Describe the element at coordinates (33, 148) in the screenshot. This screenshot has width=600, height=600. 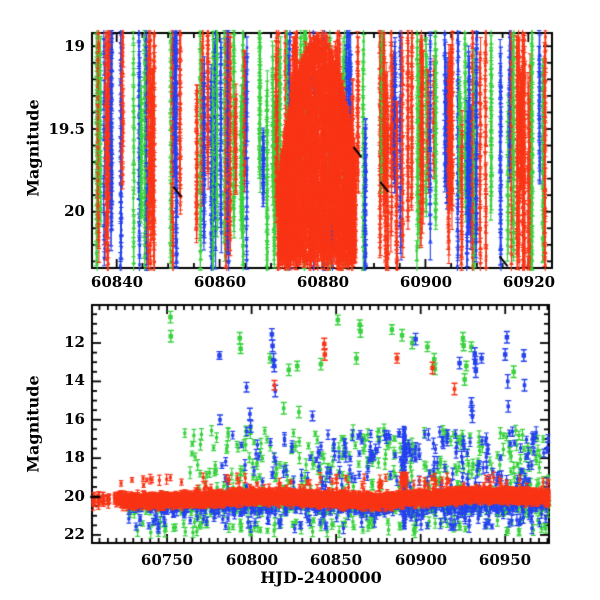
I see `top-y-axis-title: Magnitude` at that location.